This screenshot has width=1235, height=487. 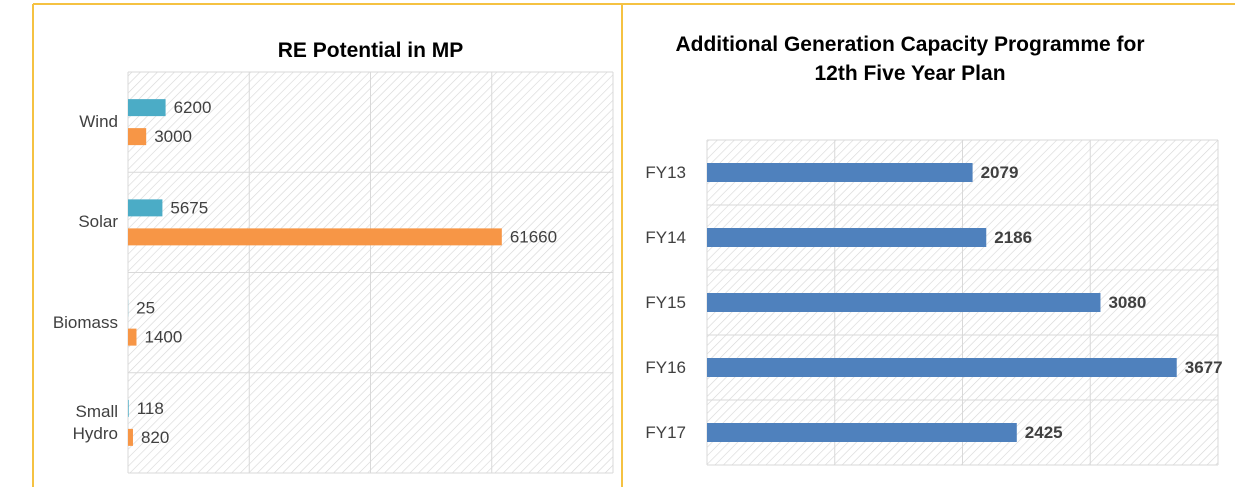 What do you see at coordinates (155, 437) in the screenshot?
I see `data-label: 820` at bounding box center [155, 437].